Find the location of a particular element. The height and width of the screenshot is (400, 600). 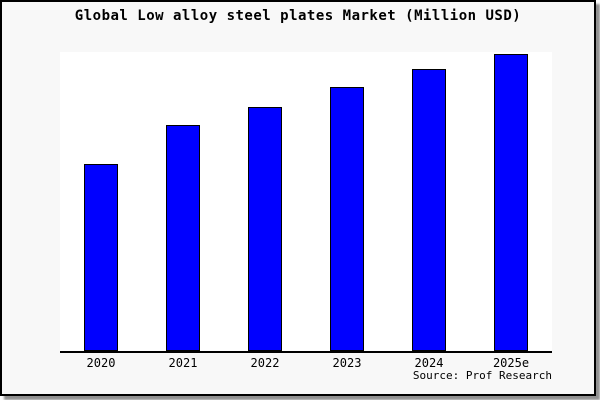

x-tick-label-2020: 2020 is located at coordinates (101, 363).